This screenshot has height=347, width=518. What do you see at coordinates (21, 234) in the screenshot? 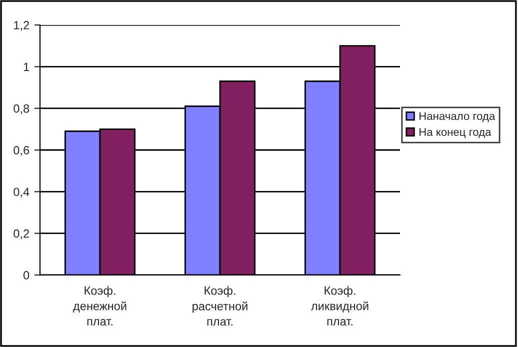
I see `y-tick-label: 0,2` at bounding box center [21, 234].